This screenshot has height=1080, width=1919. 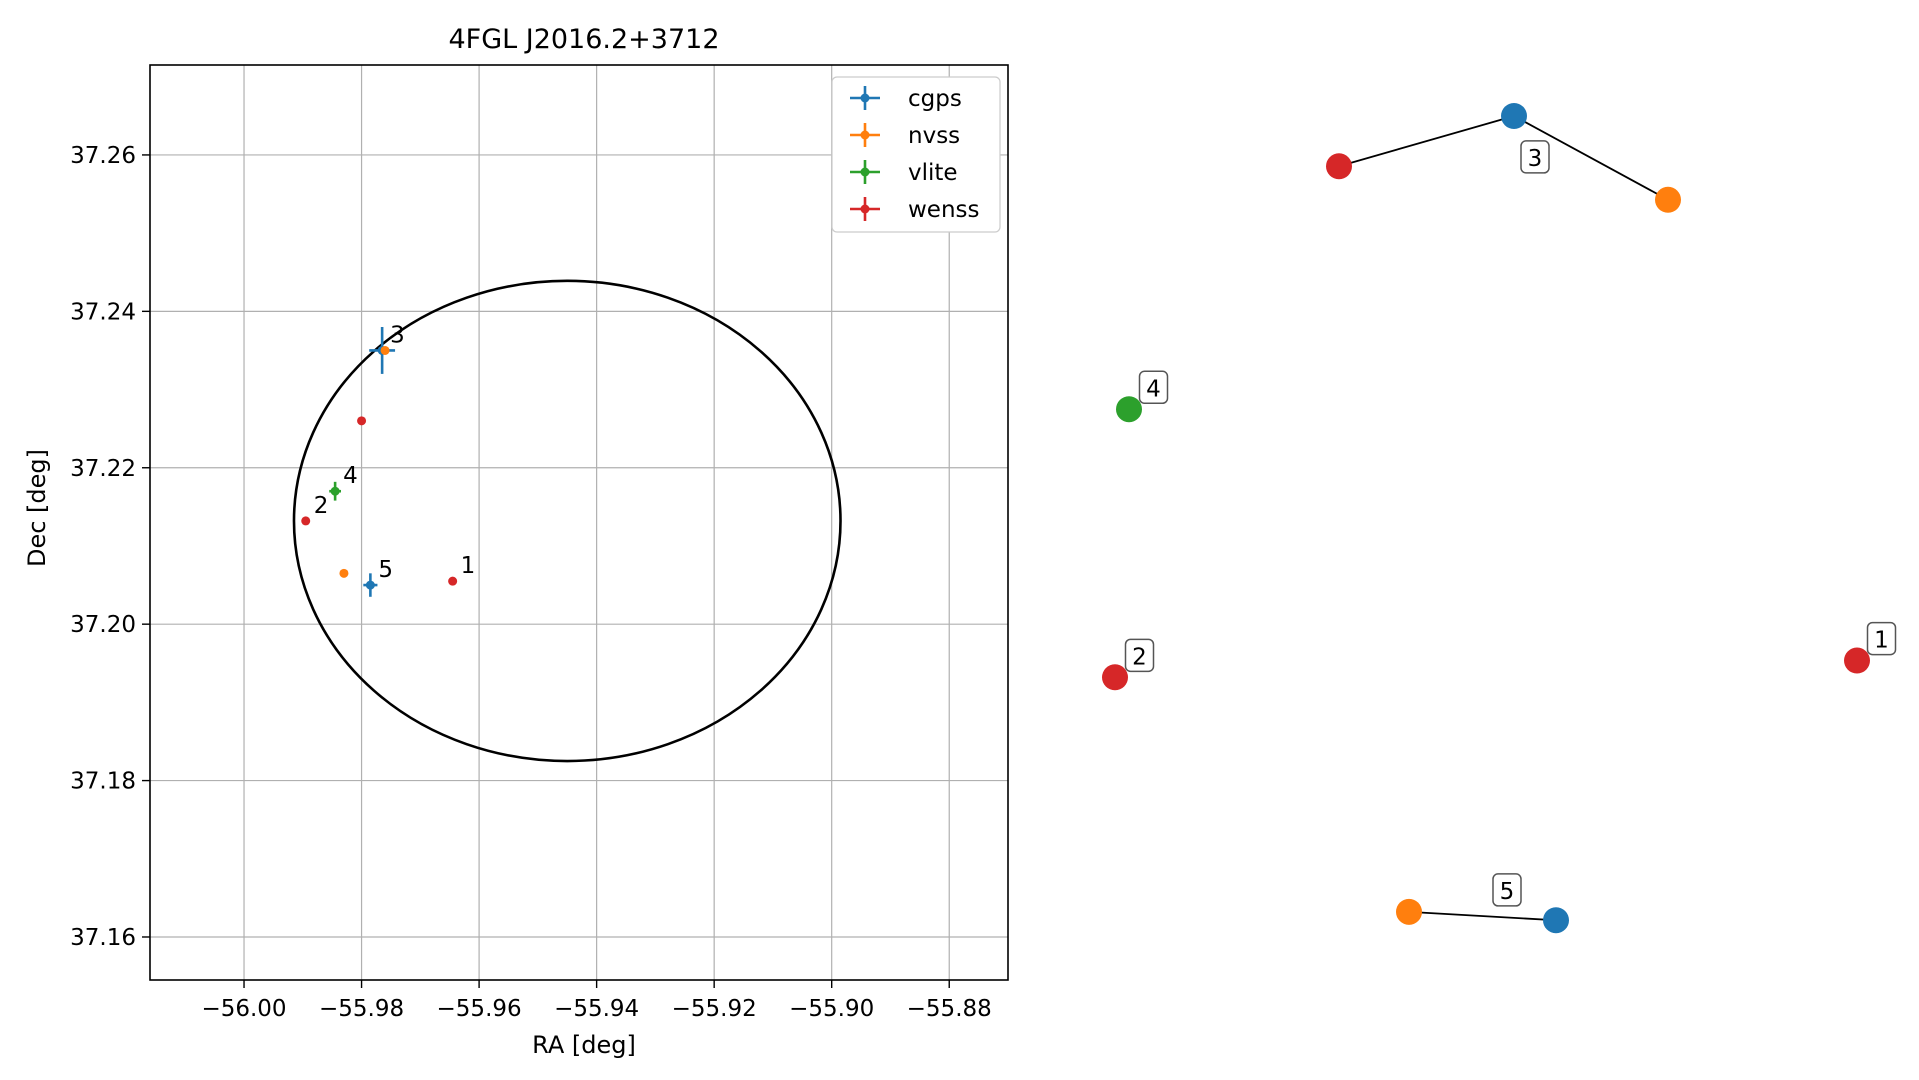 What do you see at coordinates (397, 335) in the screenshot?
I see `annotation-label: 3` at bounding box center [397, 335].